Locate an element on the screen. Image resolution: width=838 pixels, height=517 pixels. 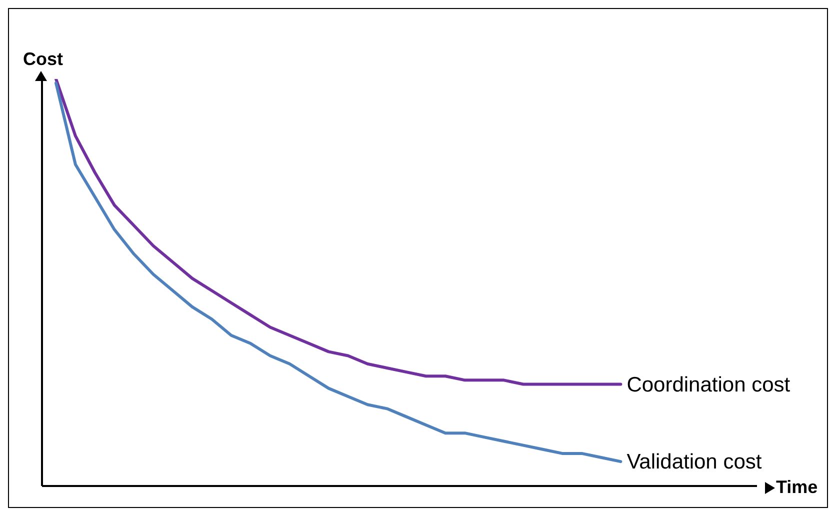
series-label: Validation cost is located at coordinates (694, 462).